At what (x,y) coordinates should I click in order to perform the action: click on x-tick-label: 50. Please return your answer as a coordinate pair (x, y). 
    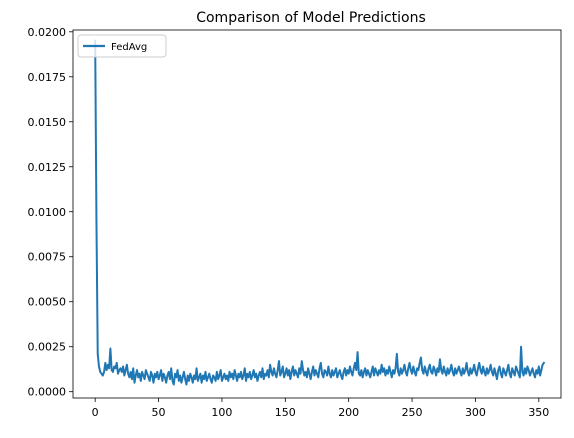
    Looking at the image, I should click on (159, 412).